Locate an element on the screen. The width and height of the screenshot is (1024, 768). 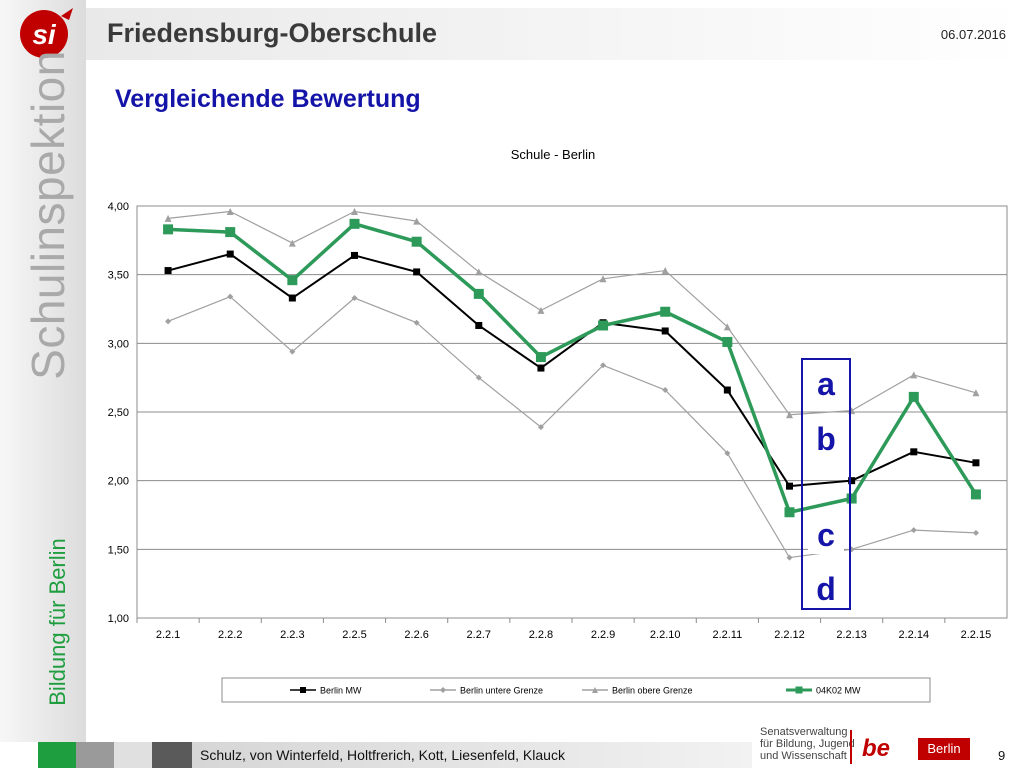
annotation-letter: a is located at coordinates (826, 384).